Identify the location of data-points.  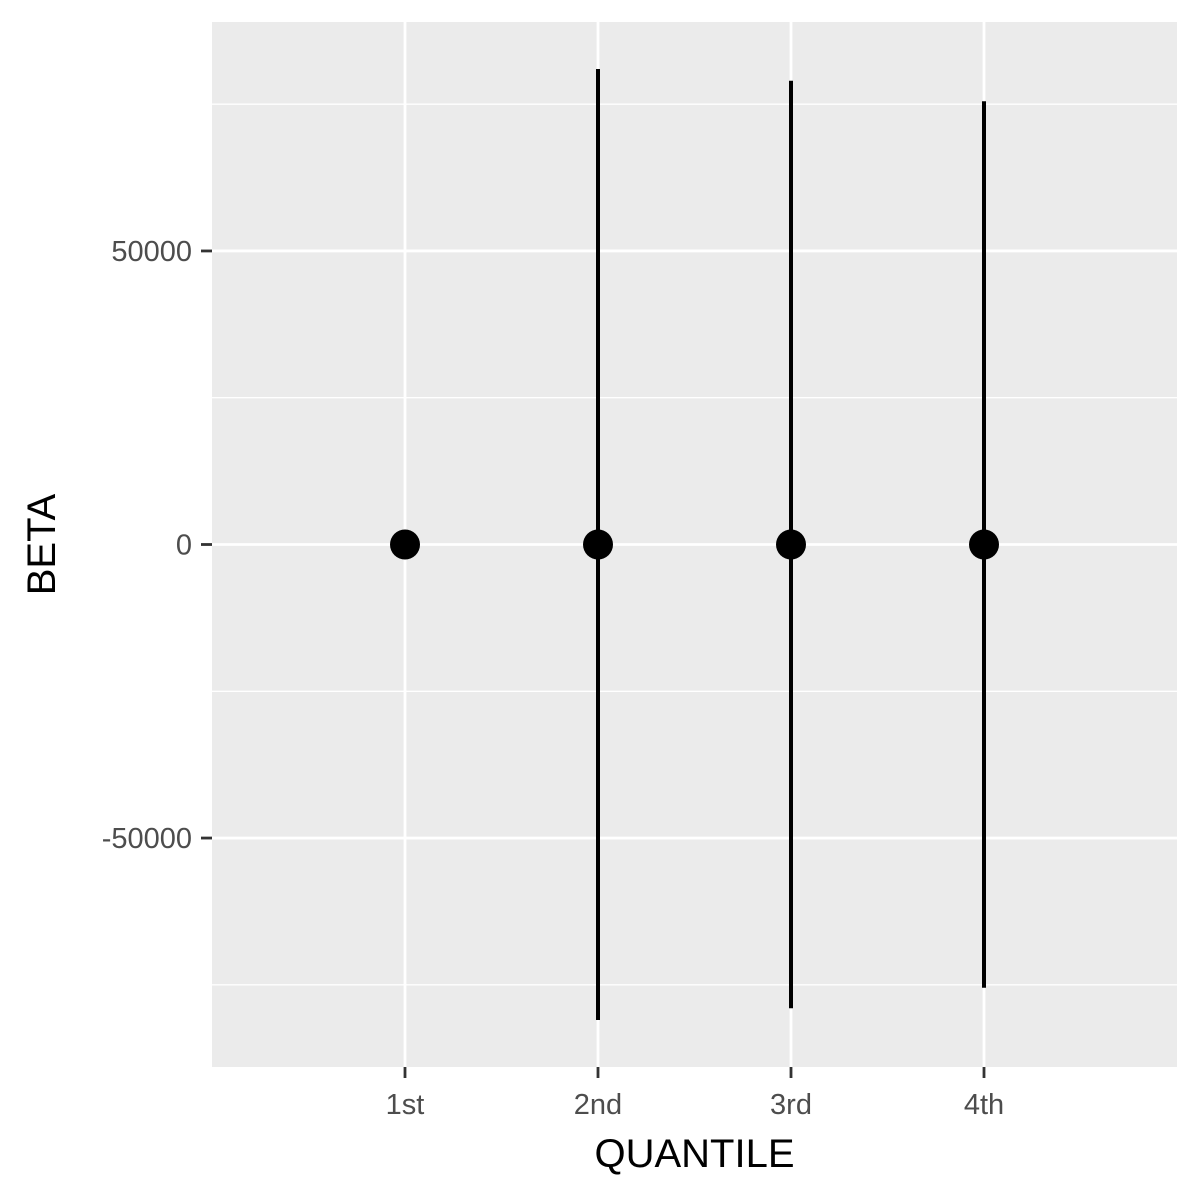
(694, 544).